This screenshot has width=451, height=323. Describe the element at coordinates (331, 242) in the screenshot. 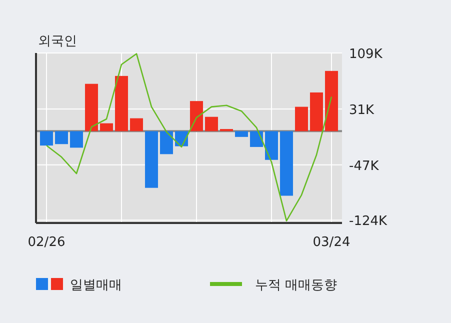

I see `x-tick-label: 03/24` at that location.